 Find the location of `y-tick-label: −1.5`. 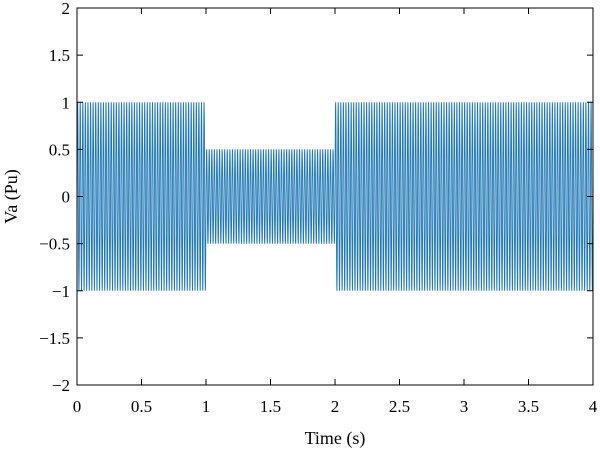

y-tick-label: −1.5 is located at coordinates (54, 338).